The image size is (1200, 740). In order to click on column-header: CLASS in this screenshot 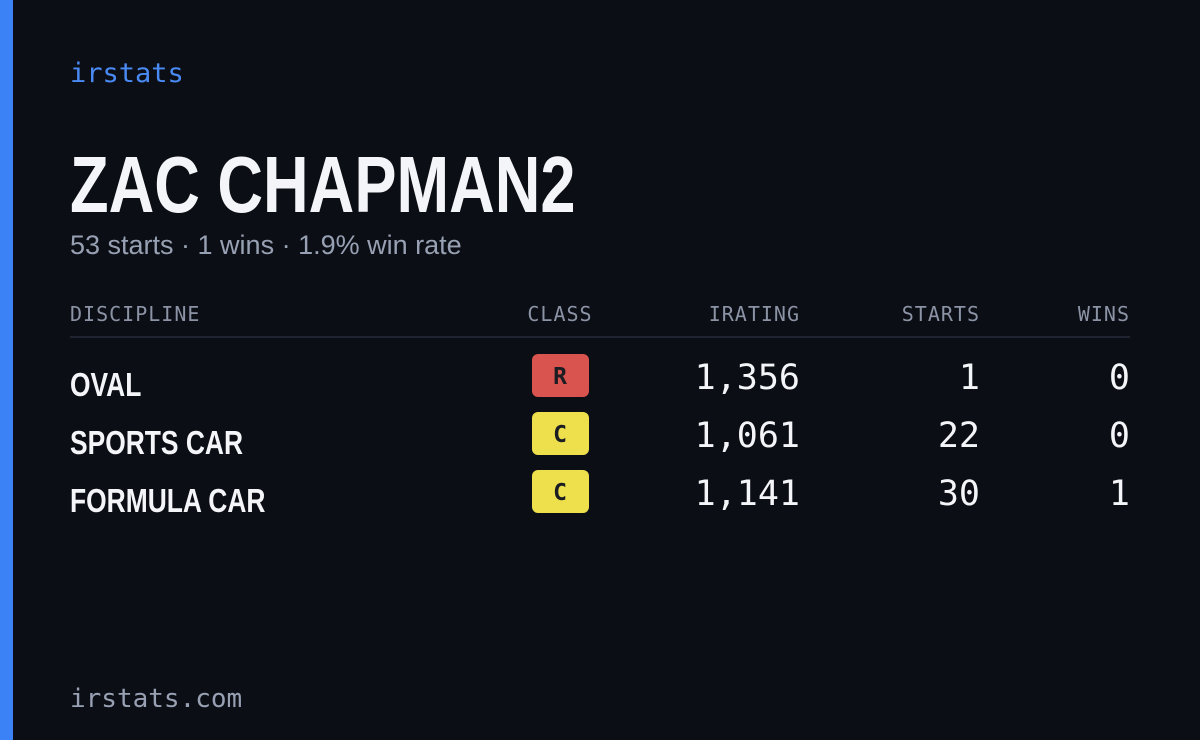, I will do `click(559, 314)`.